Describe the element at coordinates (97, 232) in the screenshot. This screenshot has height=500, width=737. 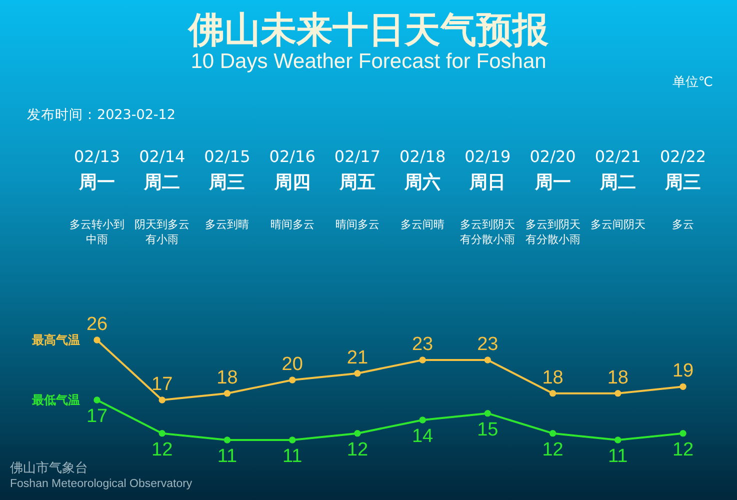
I see `text: 多云转小到中雨` at that location.